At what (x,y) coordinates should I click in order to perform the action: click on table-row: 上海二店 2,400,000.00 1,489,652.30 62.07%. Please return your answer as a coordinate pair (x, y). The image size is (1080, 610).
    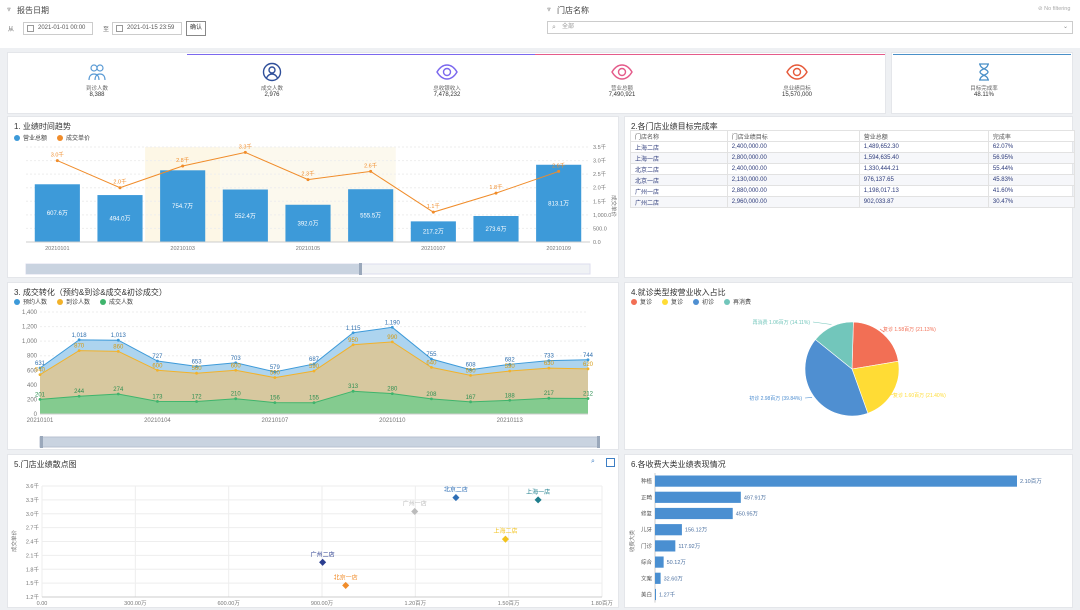
    Looking at the image, I should click on (853, 147).